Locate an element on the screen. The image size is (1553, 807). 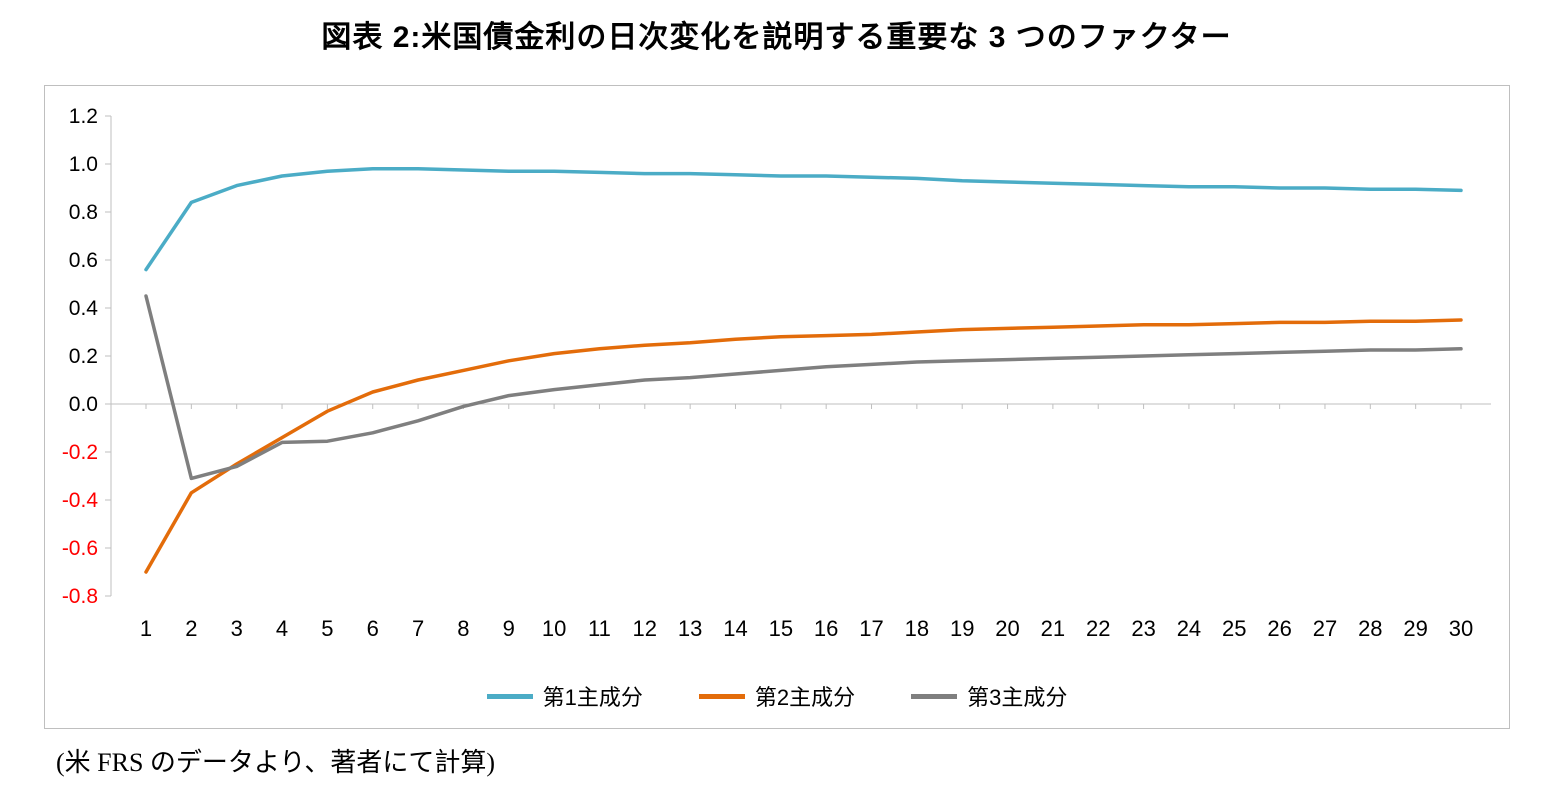
svg-text: 0.0 is located at coordinates (83, 404).